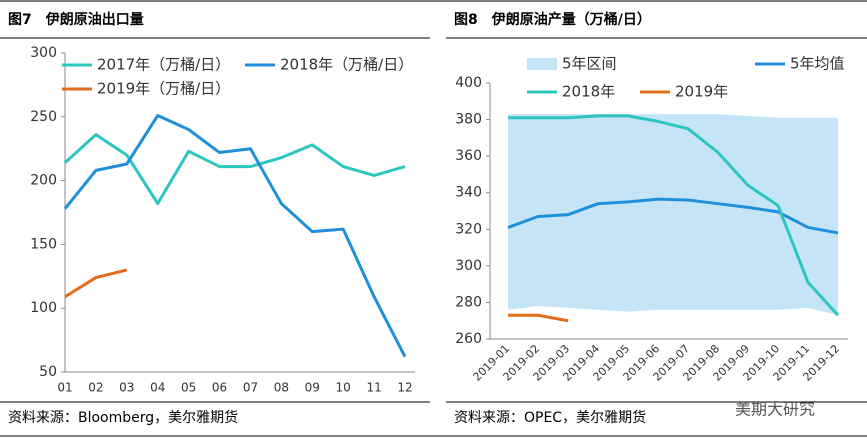 Image resolution: width=867 pixels, height=446 pixels. I want to click on legend-label: 2019年, so click(701, 92).